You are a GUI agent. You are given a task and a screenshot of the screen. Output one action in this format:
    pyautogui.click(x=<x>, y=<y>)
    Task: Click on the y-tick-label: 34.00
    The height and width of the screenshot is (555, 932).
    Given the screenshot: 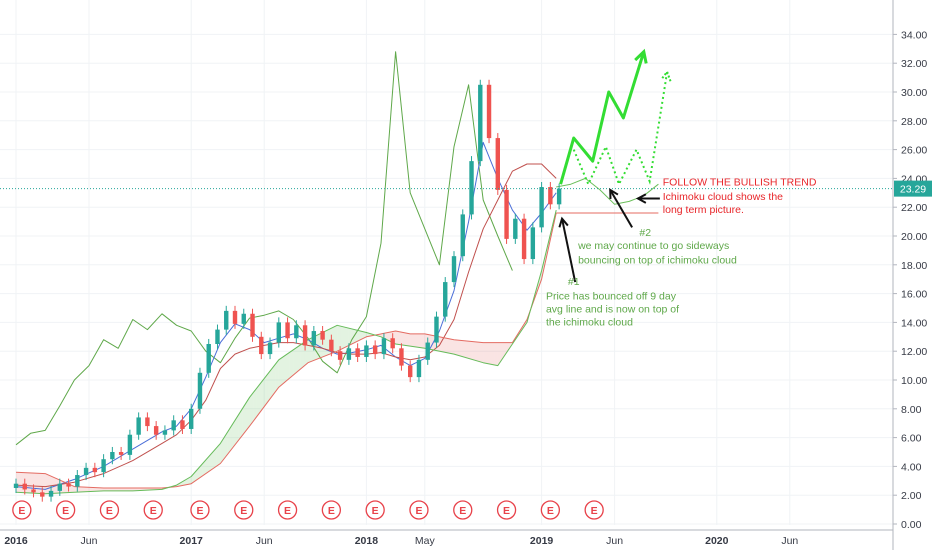 What is the action you would take?
    pyautogui.click(x=914, y=35)
    